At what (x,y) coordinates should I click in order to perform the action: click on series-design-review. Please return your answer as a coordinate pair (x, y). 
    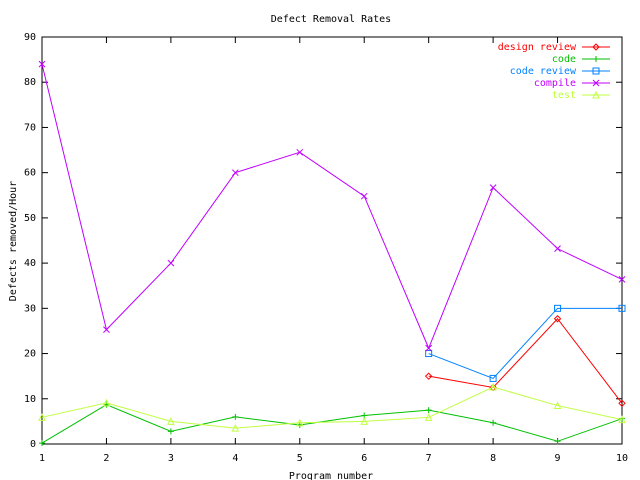
    Looking at the image, I should click on (525, 361).